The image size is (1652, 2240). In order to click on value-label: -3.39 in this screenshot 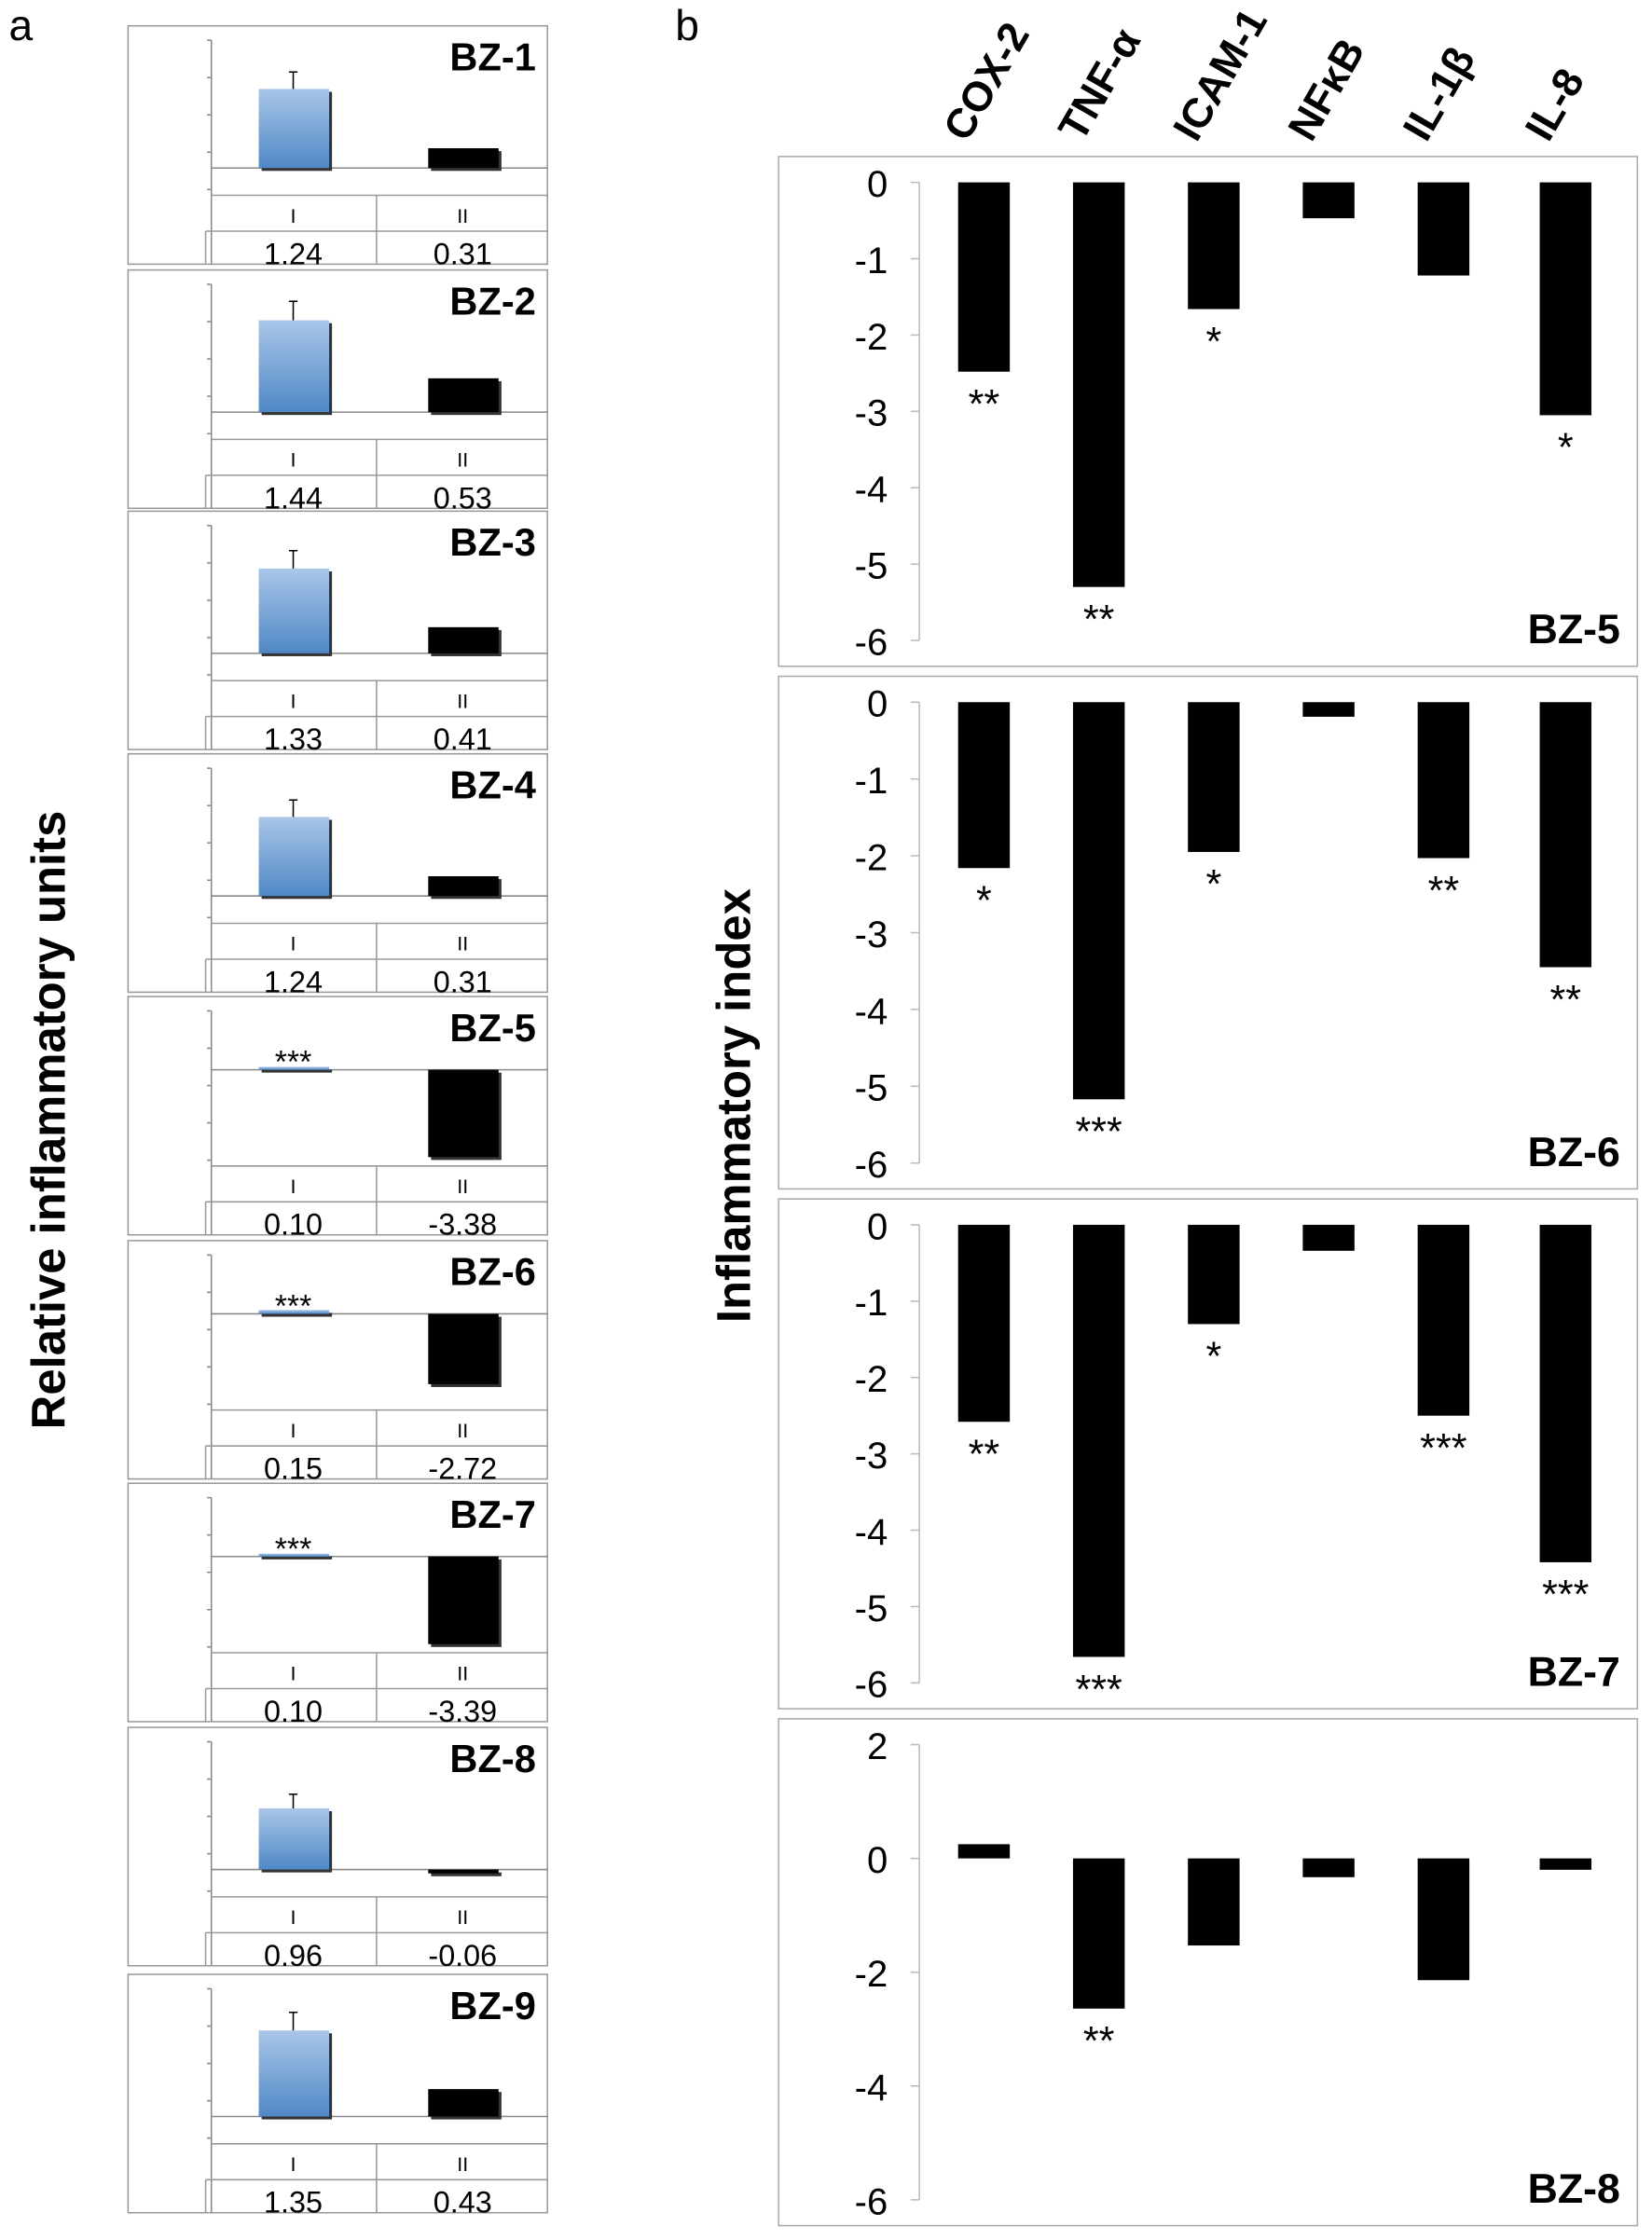, I will do `click(462, 1711)`.